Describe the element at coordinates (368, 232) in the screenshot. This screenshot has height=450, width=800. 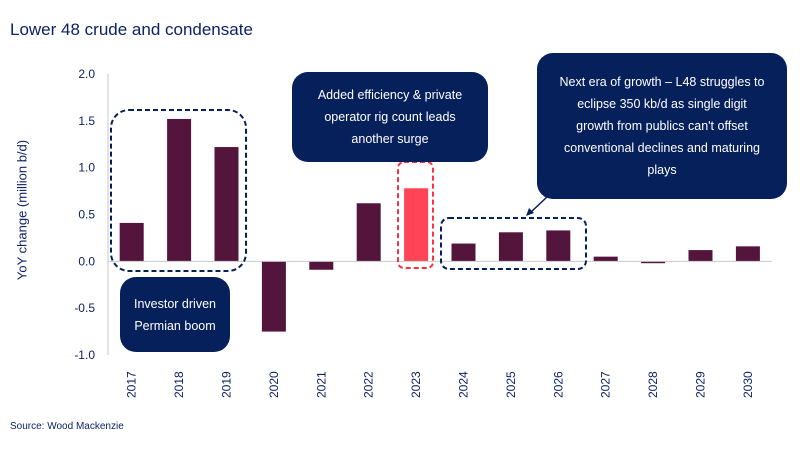
I see `bar-2022` at that location.